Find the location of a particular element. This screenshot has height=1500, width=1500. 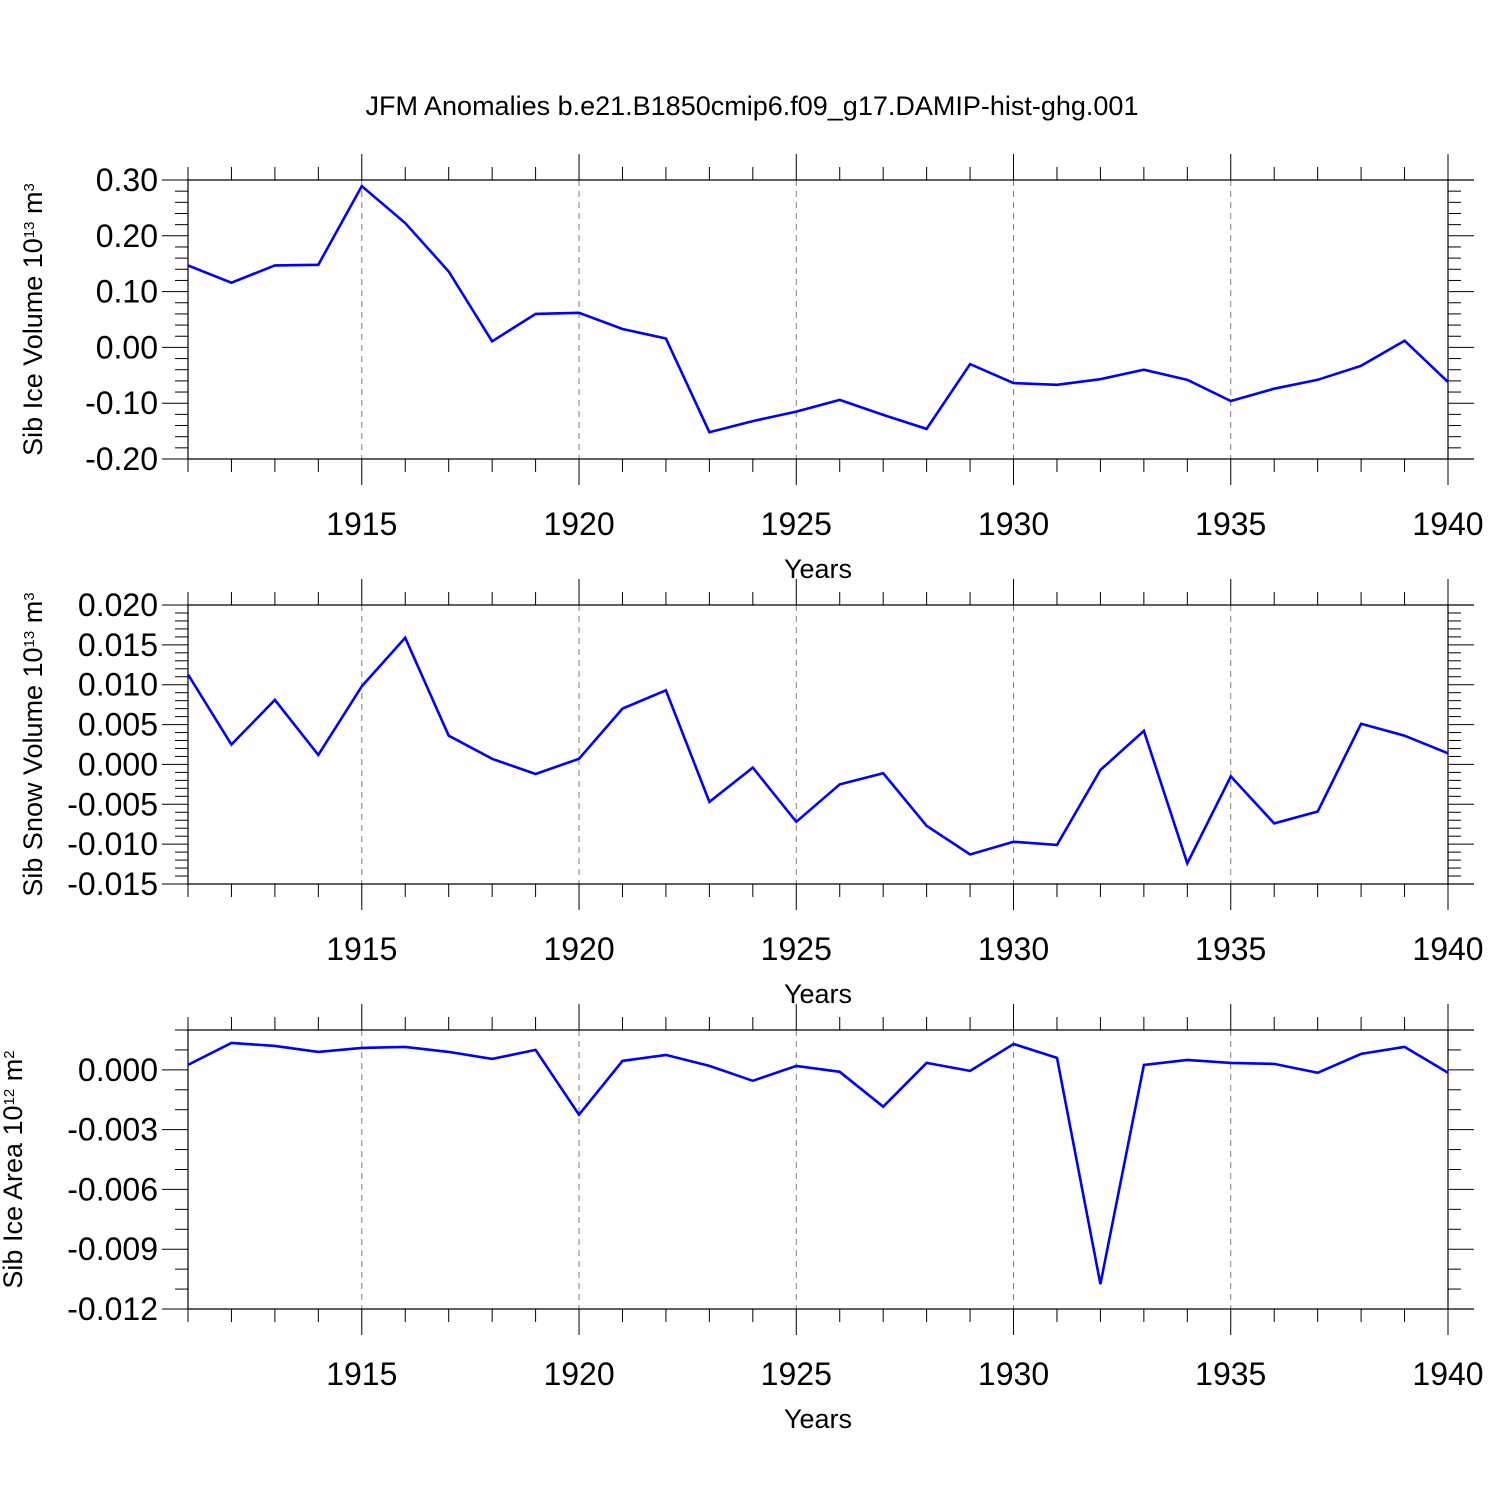

y-tick-label: 0.020 is located at coordinates (118, 605).